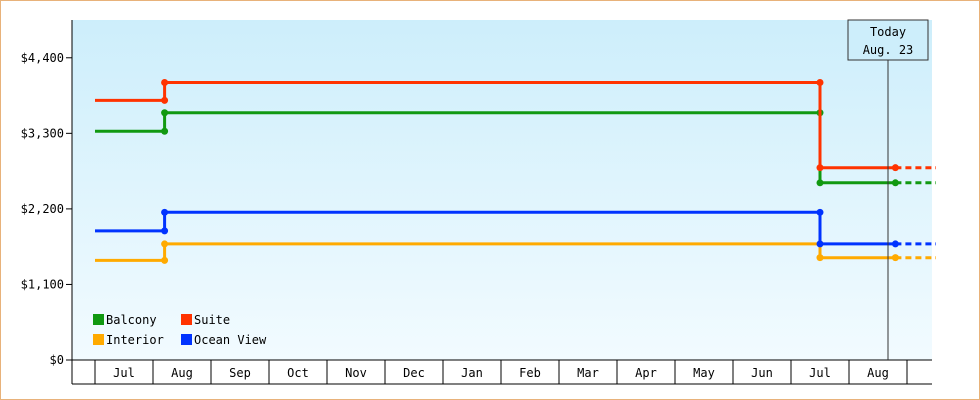 This screenshot has height=400, width=980. Describe the element at coordinates (588, 373) in the screenshot. I see `x-tick-label: Mar` at that location.